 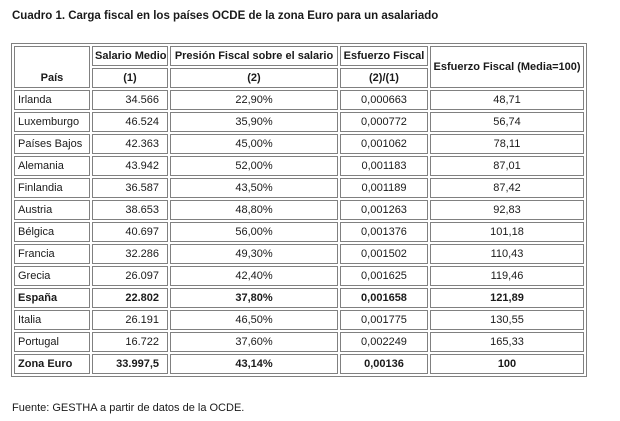 I want to click on cell-presion: 46,50%, so click(x=254, y=320).